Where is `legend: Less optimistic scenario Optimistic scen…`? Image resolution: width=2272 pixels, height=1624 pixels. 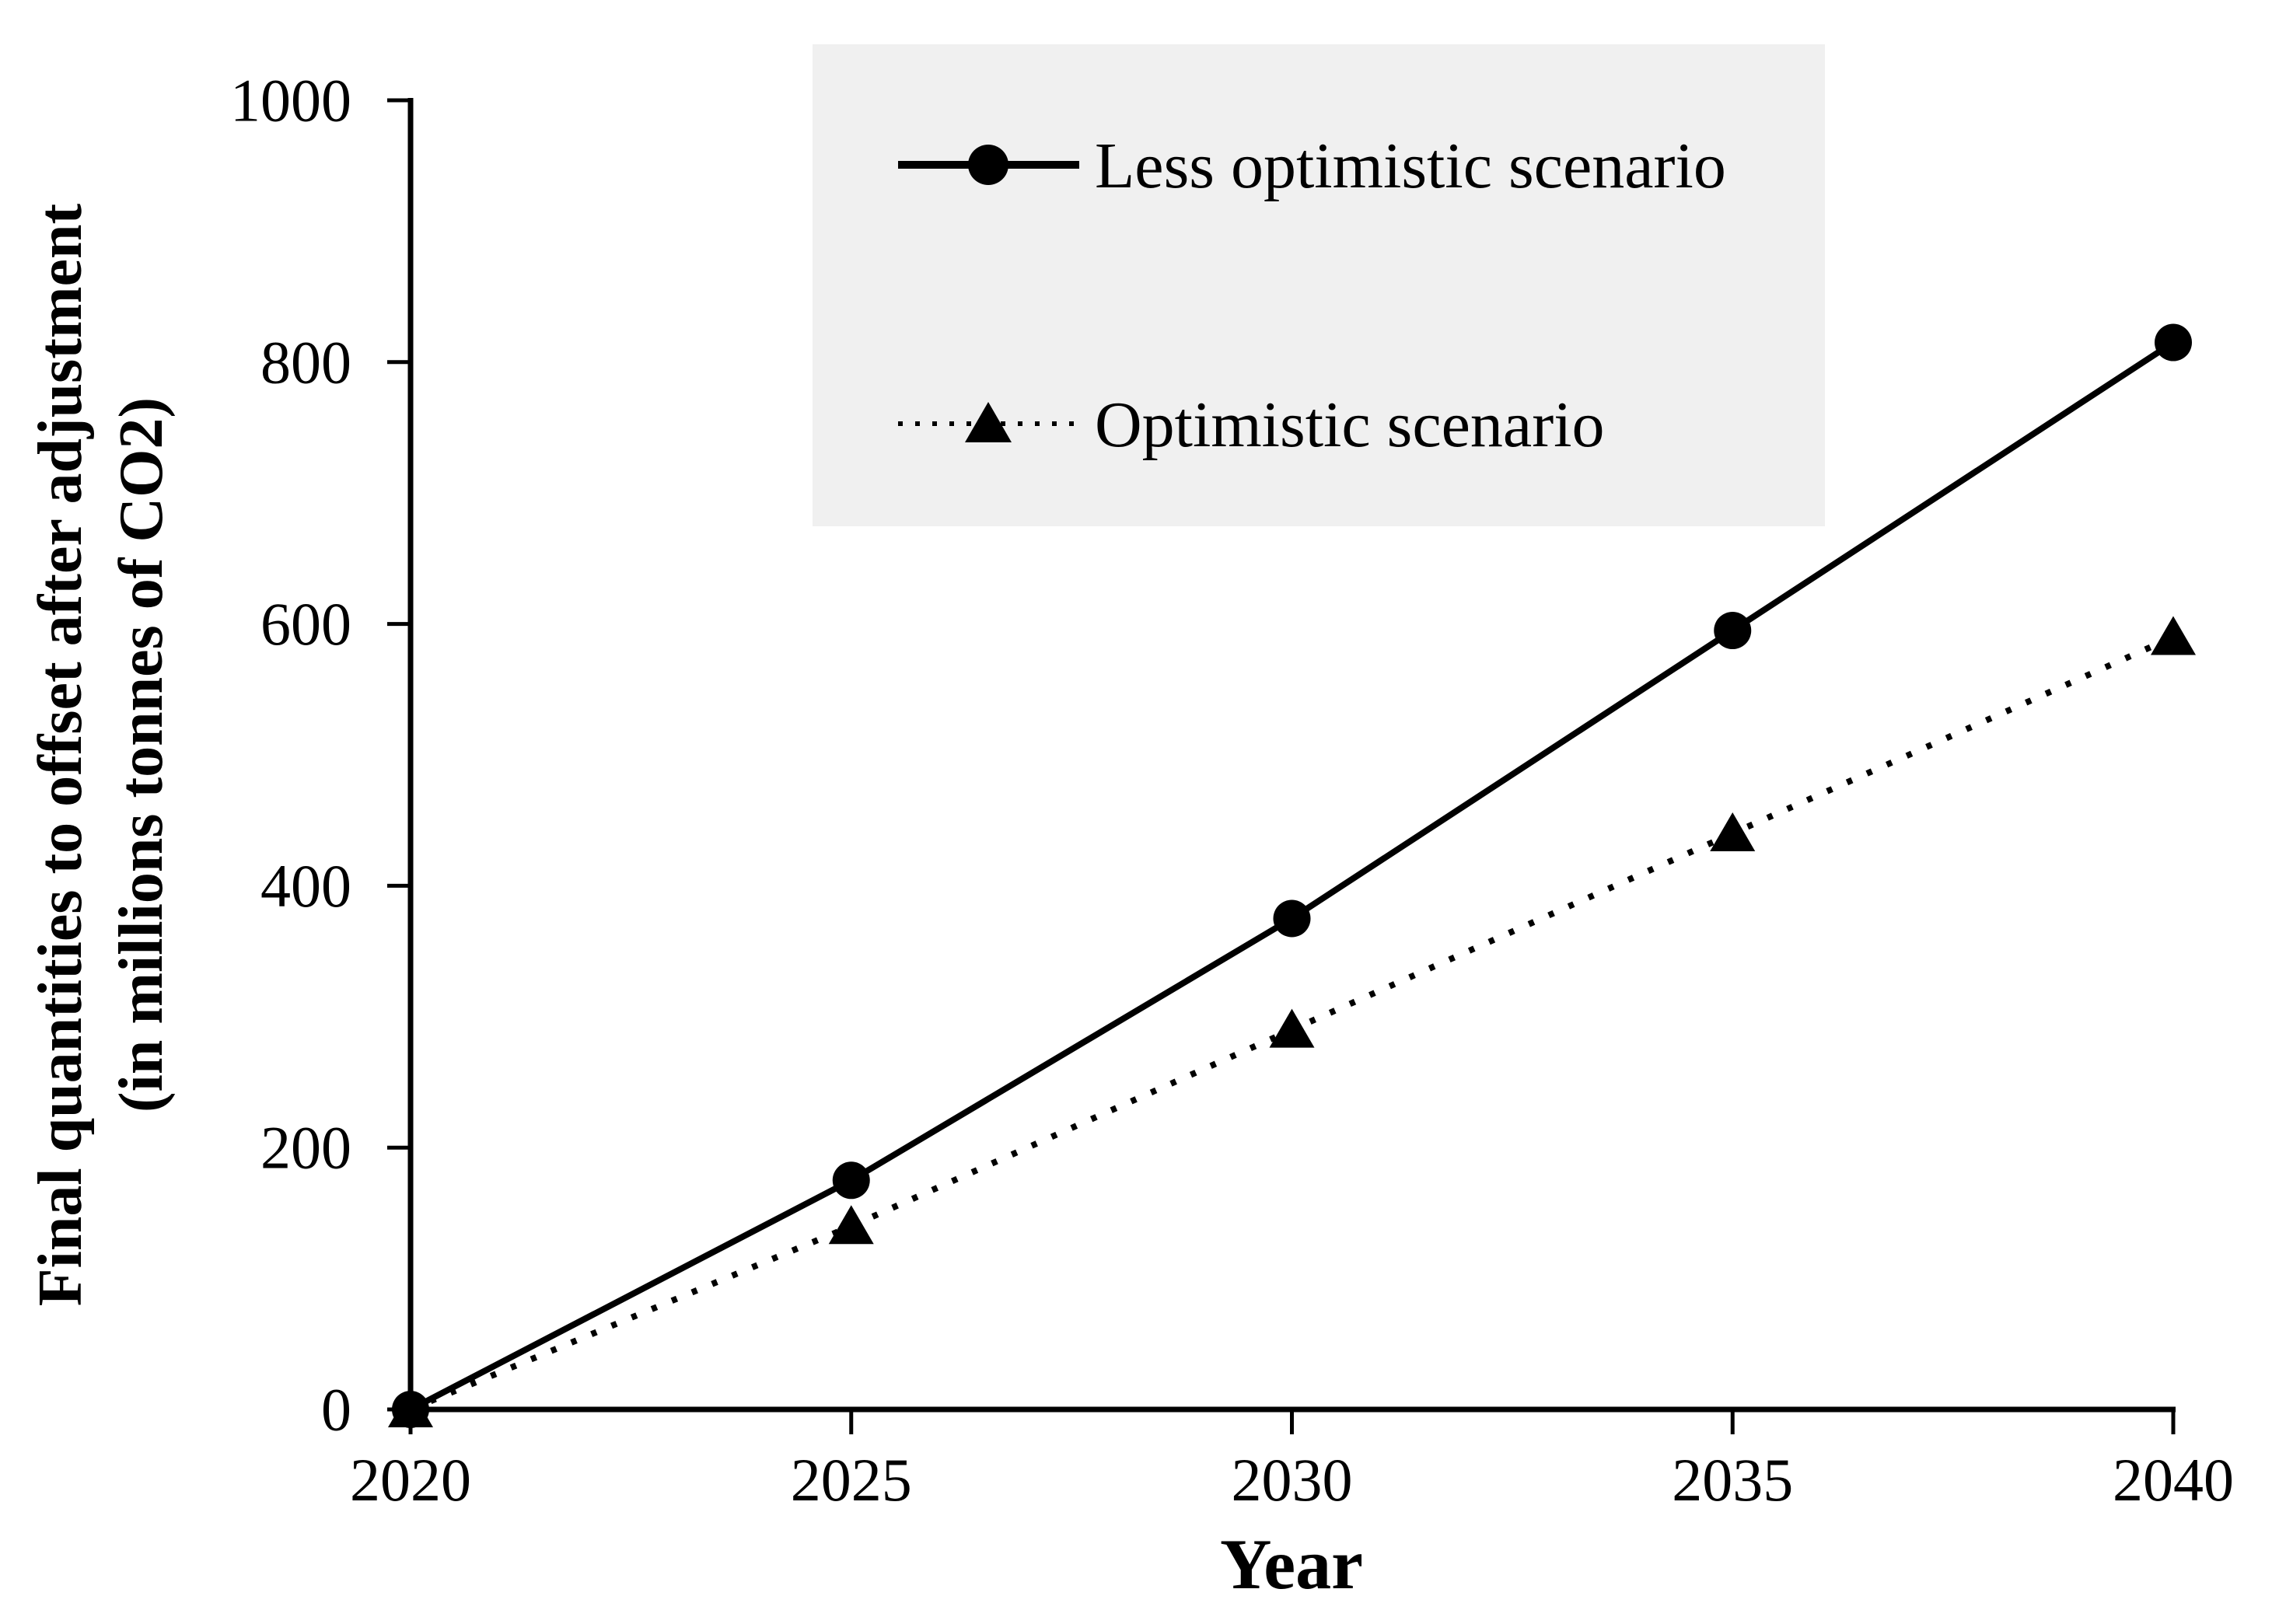
legend: Less optimistic scenario Optimistic scen… is located at coordinates (1319, 285).